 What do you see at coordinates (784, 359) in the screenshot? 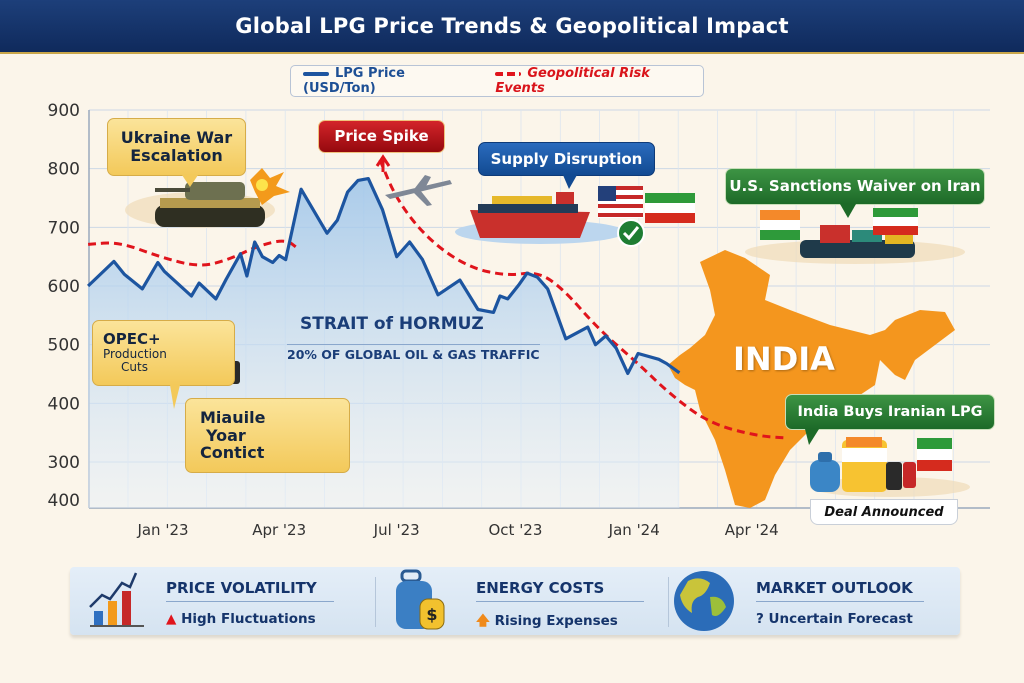
I see `india-label: INDIA` at bounding box center [784, 359].